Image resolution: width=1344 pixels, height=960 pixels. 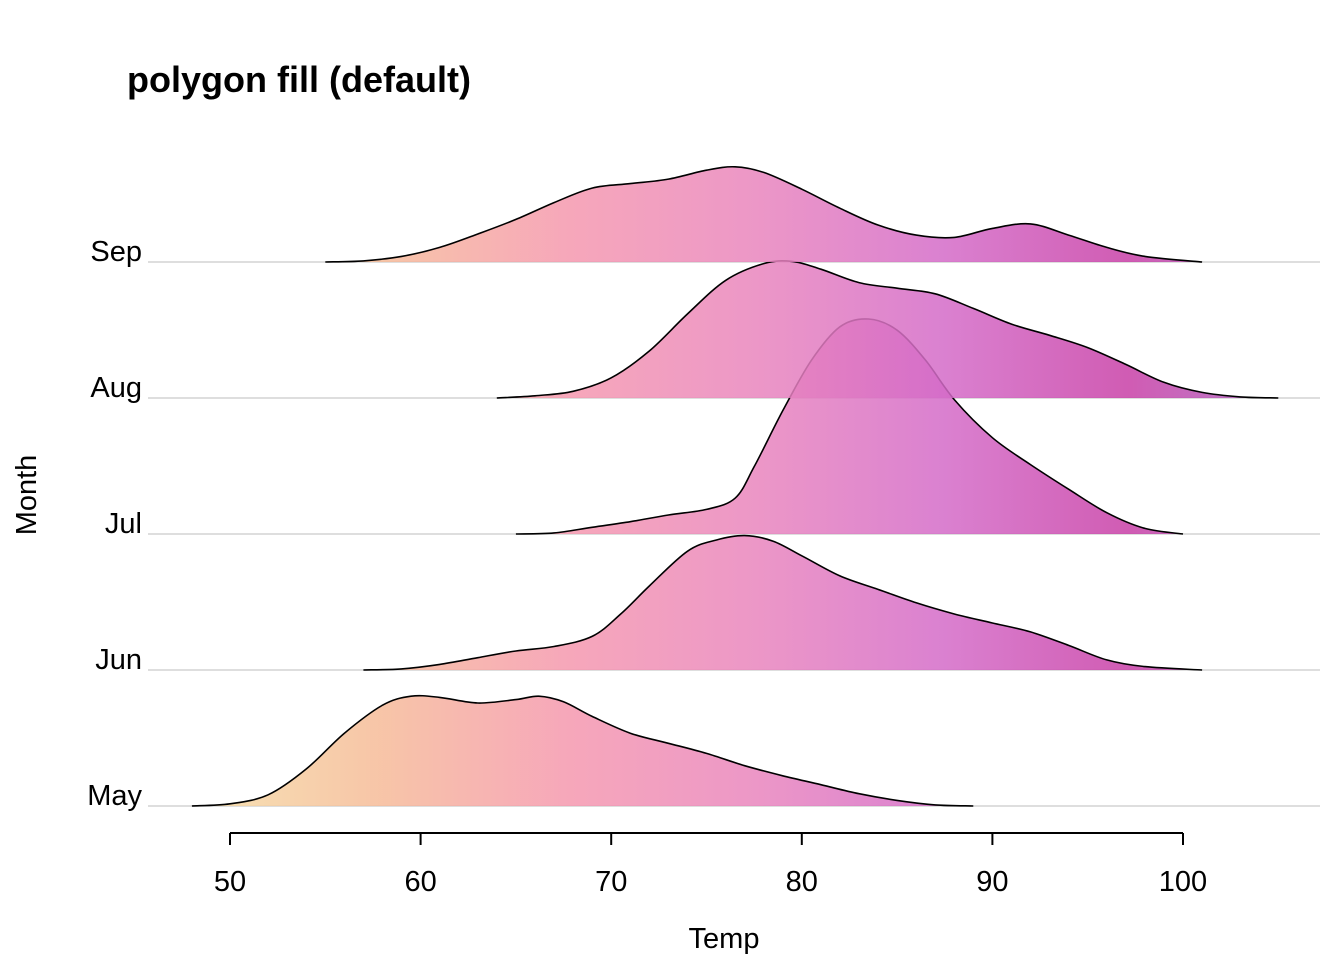 I want to click on ridge-outline-sep, so click(x=764, y=214).